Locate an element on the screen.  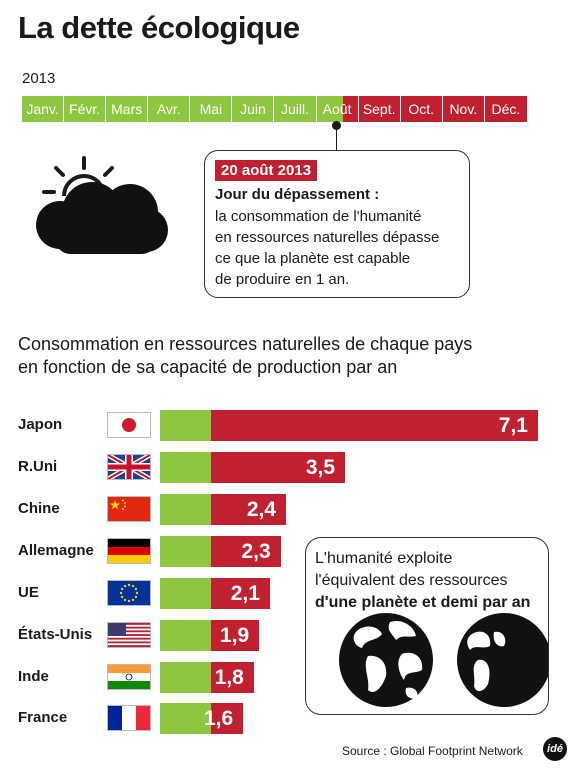
bar-value-label: 3,5 is located at coordinates (320, 467).